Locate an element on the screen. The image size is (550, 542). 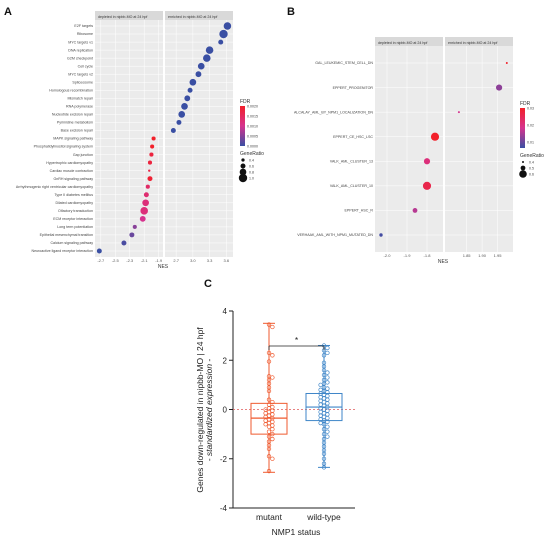
fdr-tick-label: 0.0005 is located at coordinates (252, 137).